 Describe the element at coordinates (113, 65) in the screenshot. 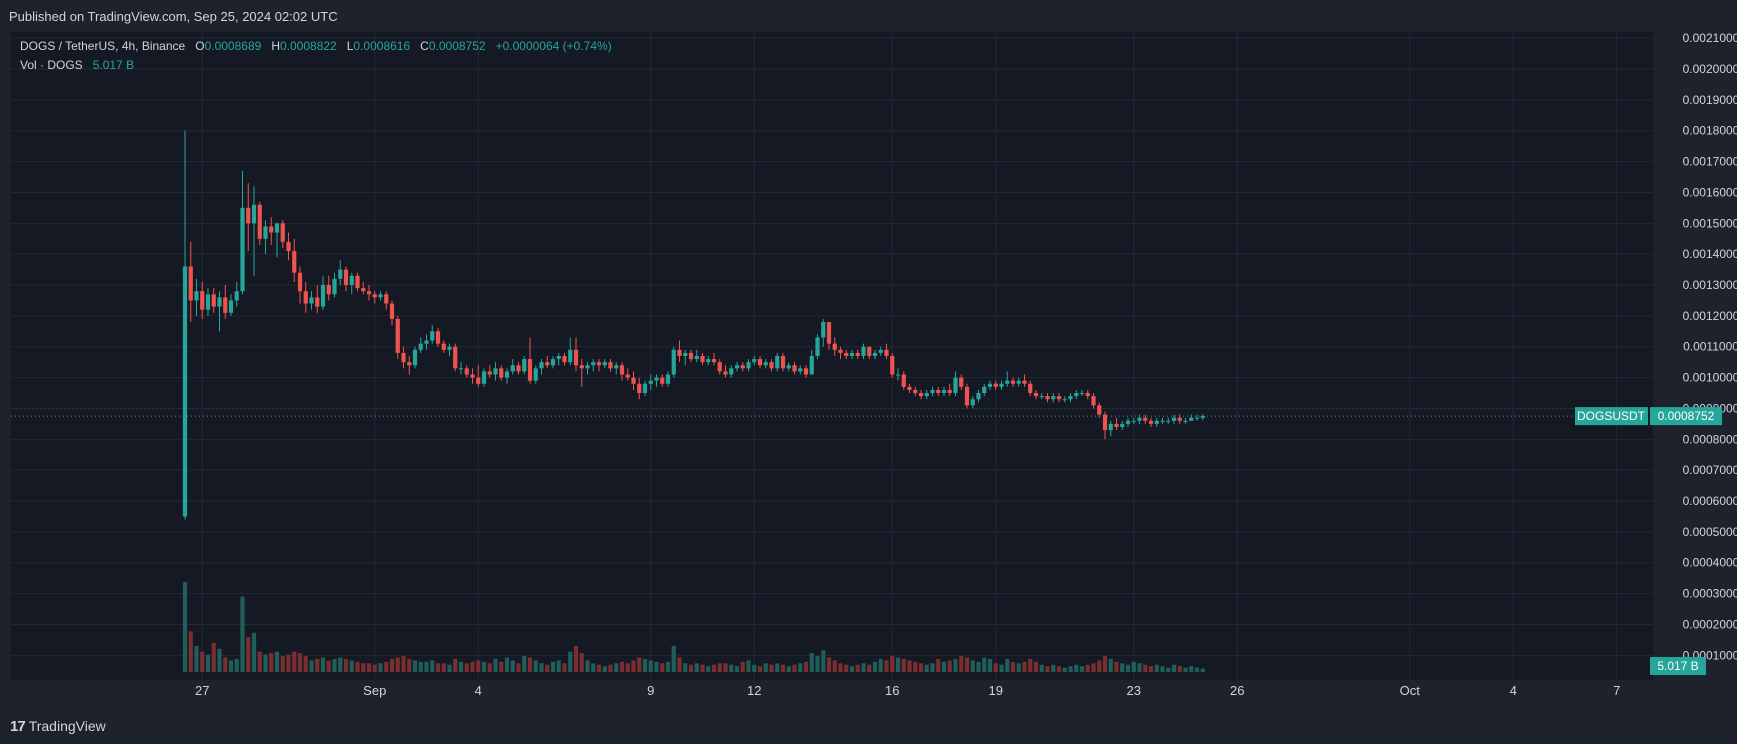

I see `volume-value: 5.017 B` at that location.